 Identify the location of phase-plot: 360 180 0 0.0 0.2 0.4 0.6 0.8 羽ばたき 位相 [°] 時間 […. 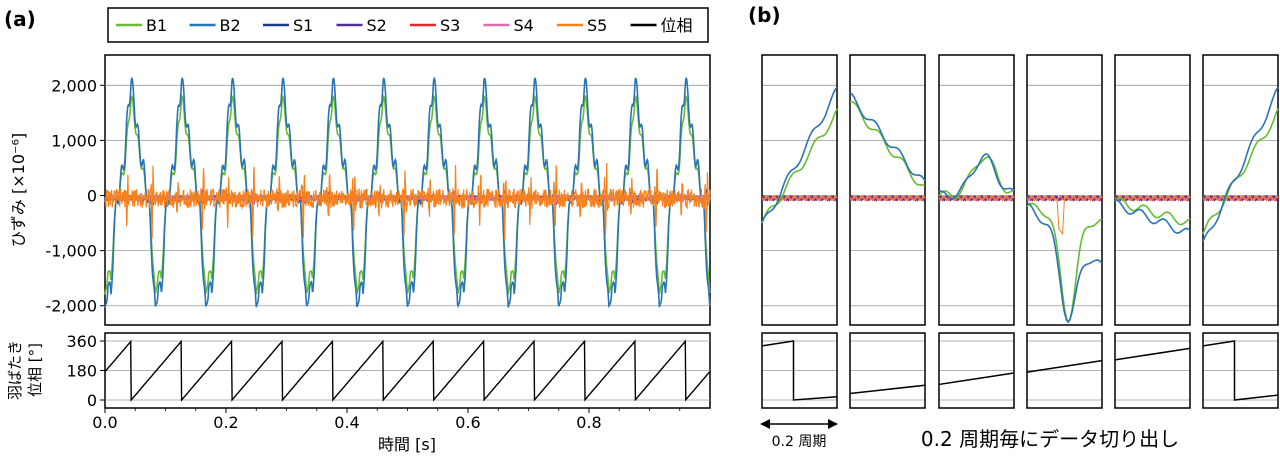
(358, 393).